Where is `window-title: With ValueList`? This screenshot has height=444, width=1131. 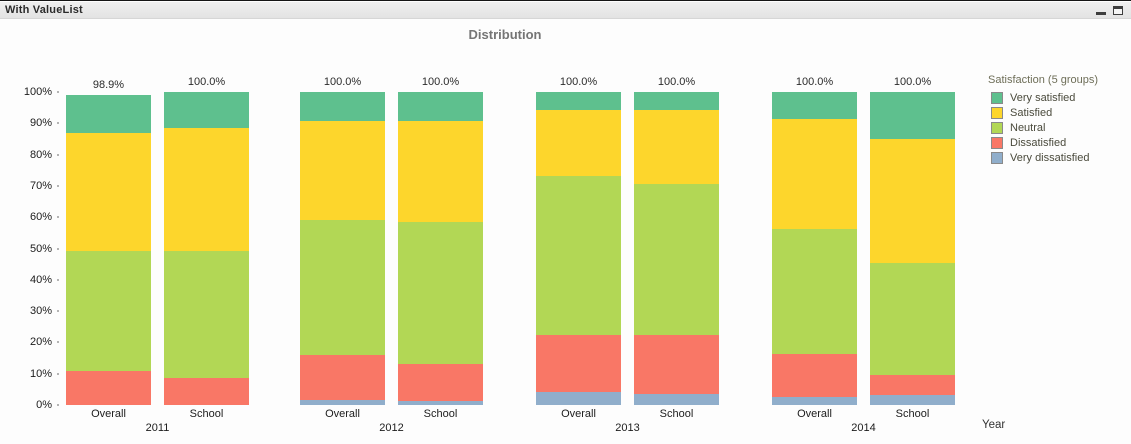
window-title: With ValueList is located at coordinates (44, 10).